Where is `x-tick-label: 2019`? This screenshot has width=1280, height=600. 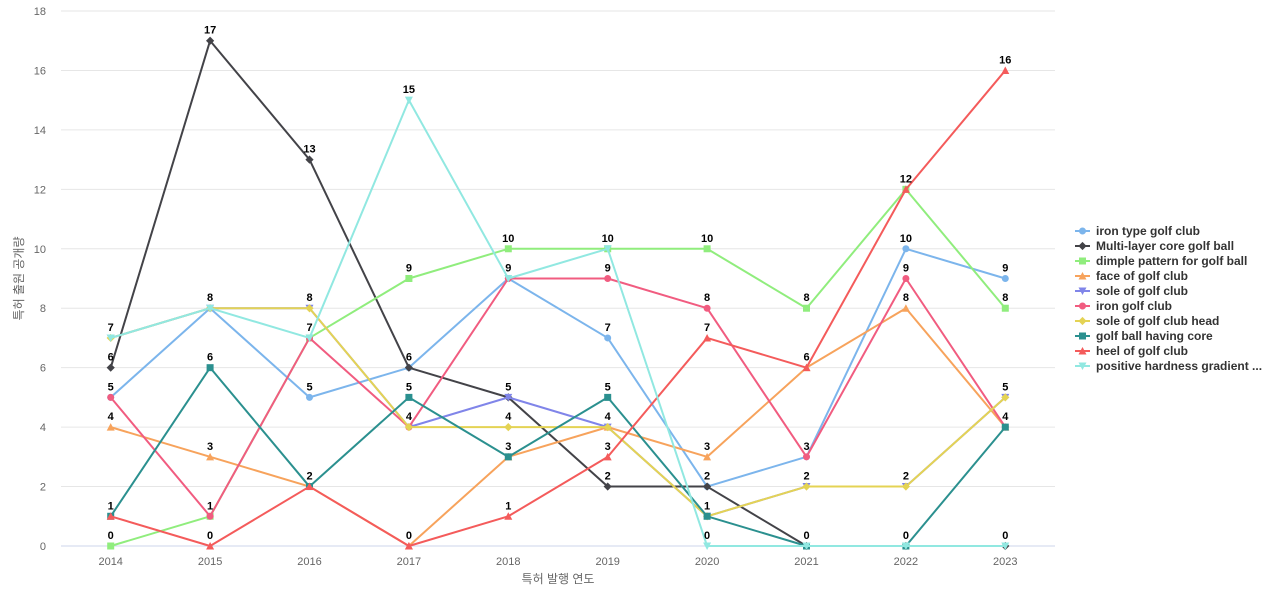
x-tick-label: 2019 is located at coordinates (607, 562).